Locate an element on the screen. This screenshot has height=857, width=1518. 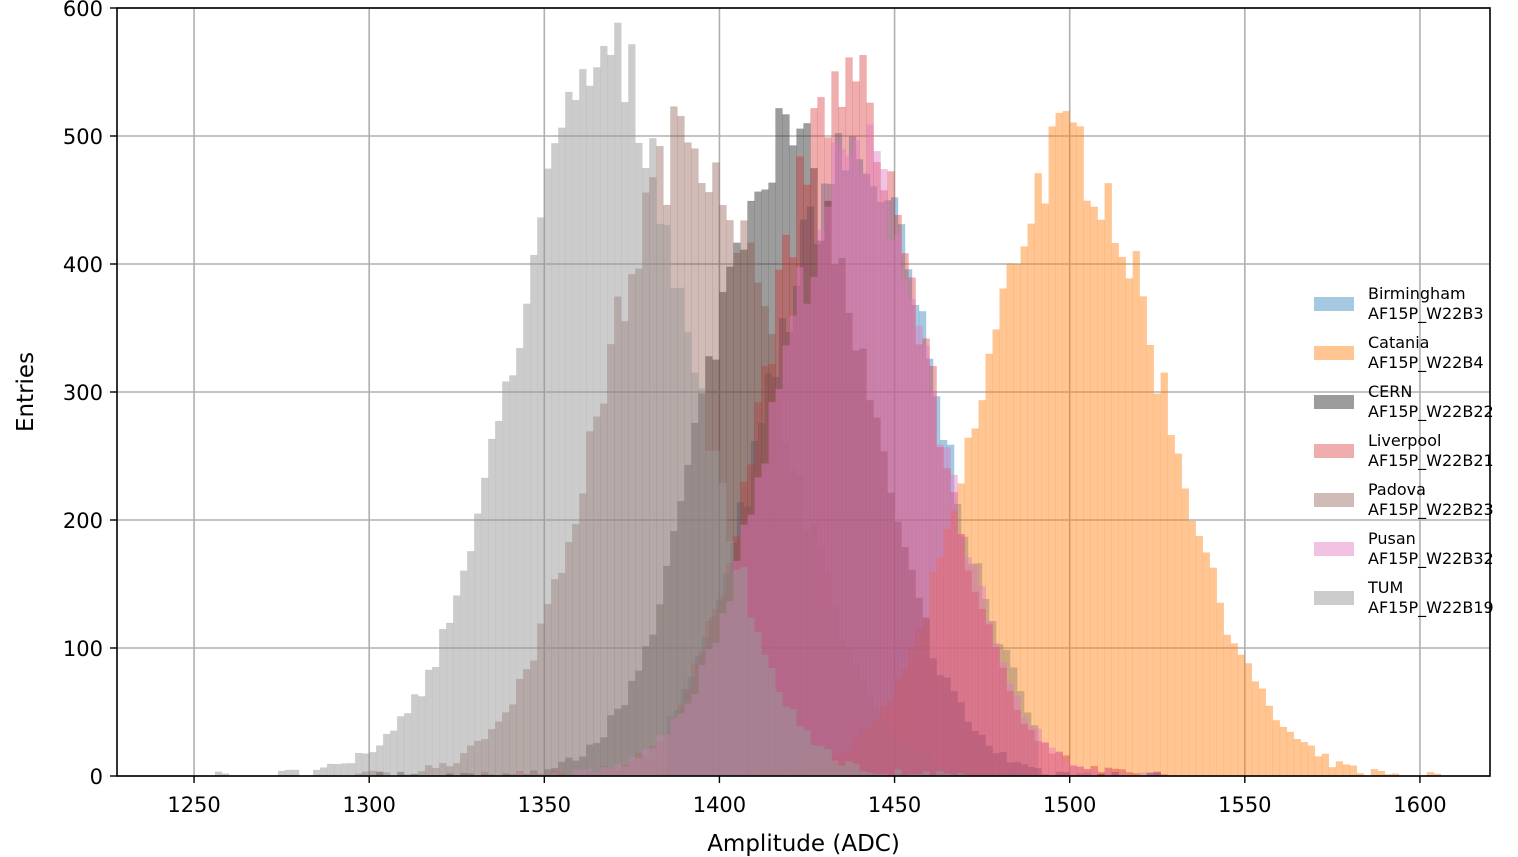
legend-label: Padova is located at coordinates (1397, 489).